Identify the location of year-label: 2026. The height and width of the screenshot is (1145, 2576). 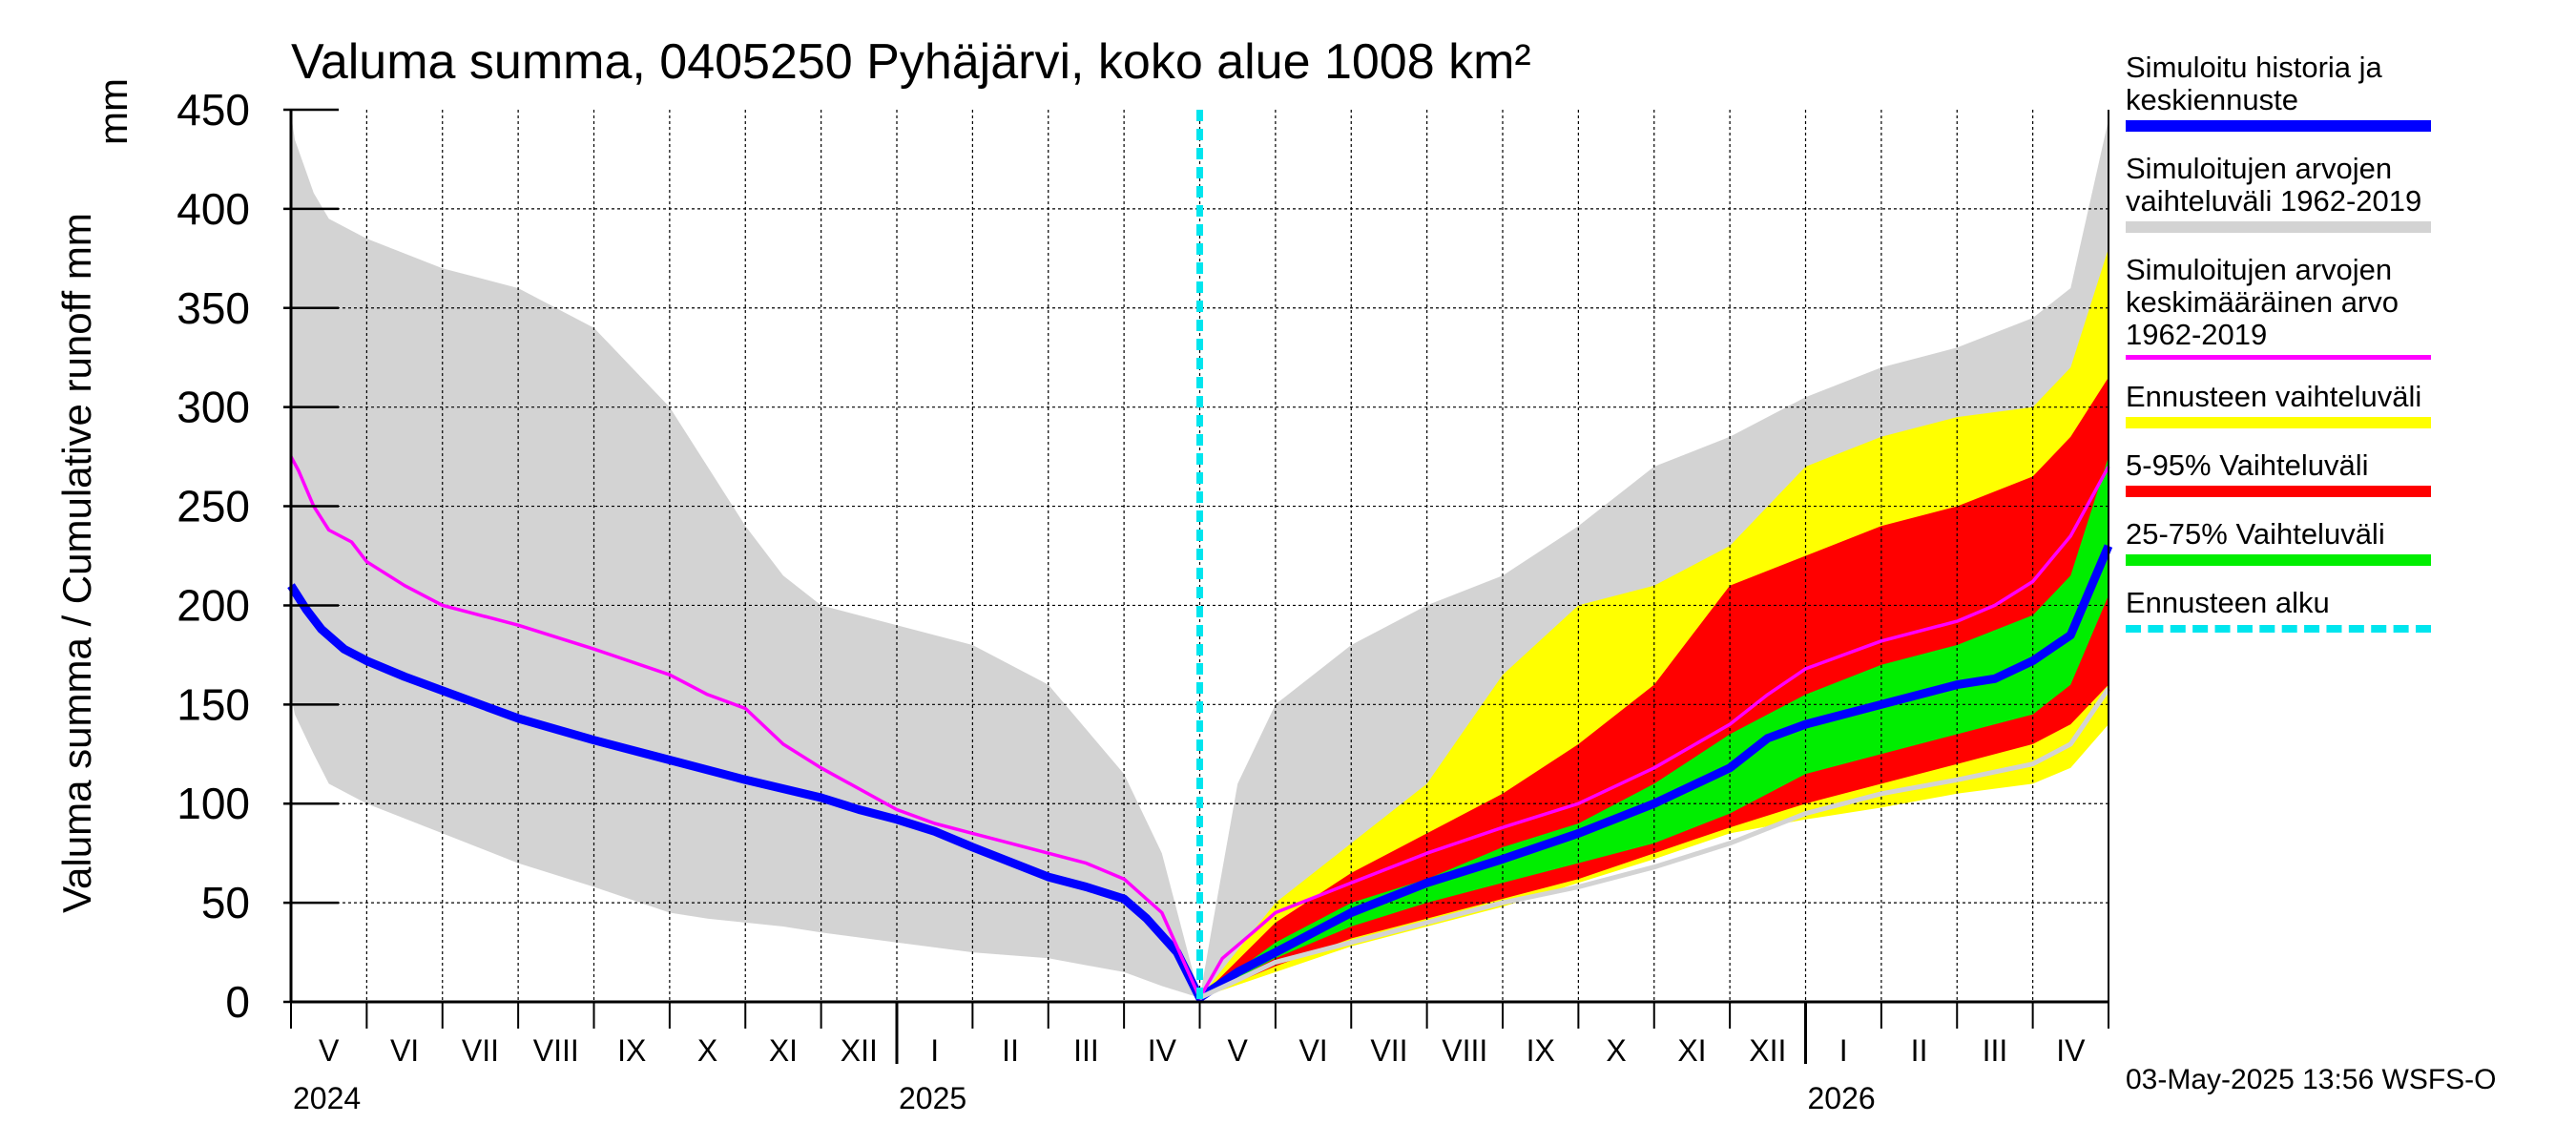
(1842, 1098).